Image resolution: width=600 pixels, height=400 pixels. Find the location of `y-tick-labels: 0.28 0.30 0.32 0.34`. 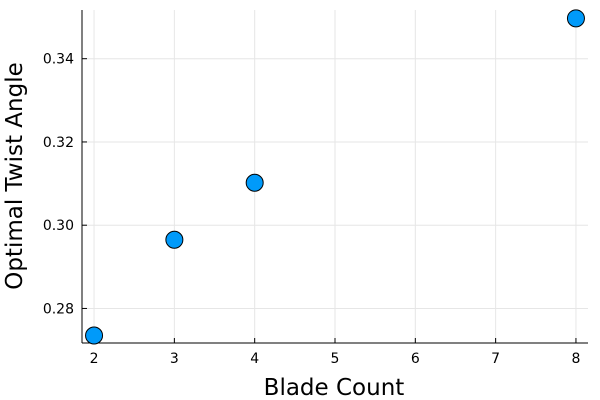

y-tick-labels: 0.28 0.30 0.32 0.34 is located at coordinates (58, 185).